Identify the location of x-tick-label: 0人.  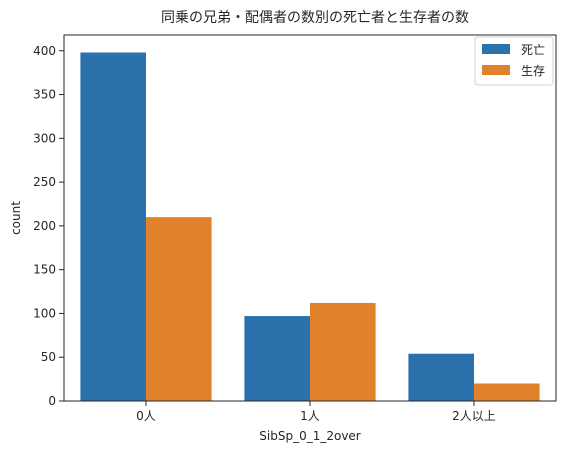
(146, 416).